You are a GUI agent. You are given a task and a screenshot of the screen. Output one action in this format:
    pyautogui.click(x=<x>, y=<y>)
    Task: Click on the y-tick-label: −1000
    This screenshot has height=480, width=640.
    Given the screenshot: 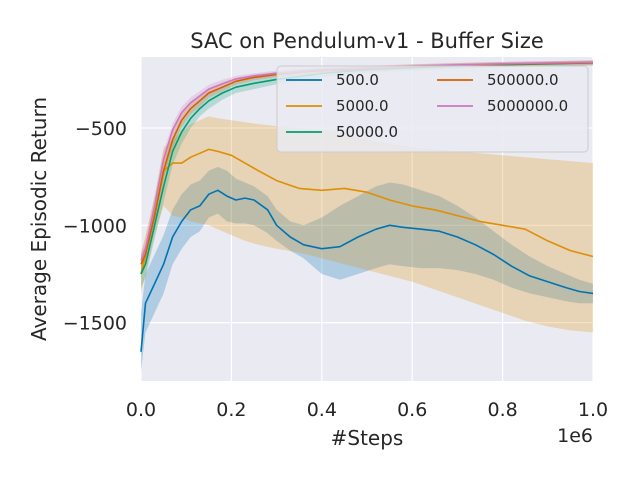 What is the action you would take?
    pyautogui.click(x=95, y=226)
    